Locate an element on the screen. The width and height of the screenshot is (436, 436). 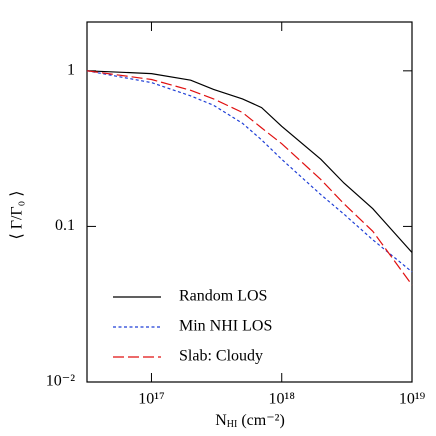
x-axis-label: NHI (cm⁻²) is located at coordinates (250, 421).